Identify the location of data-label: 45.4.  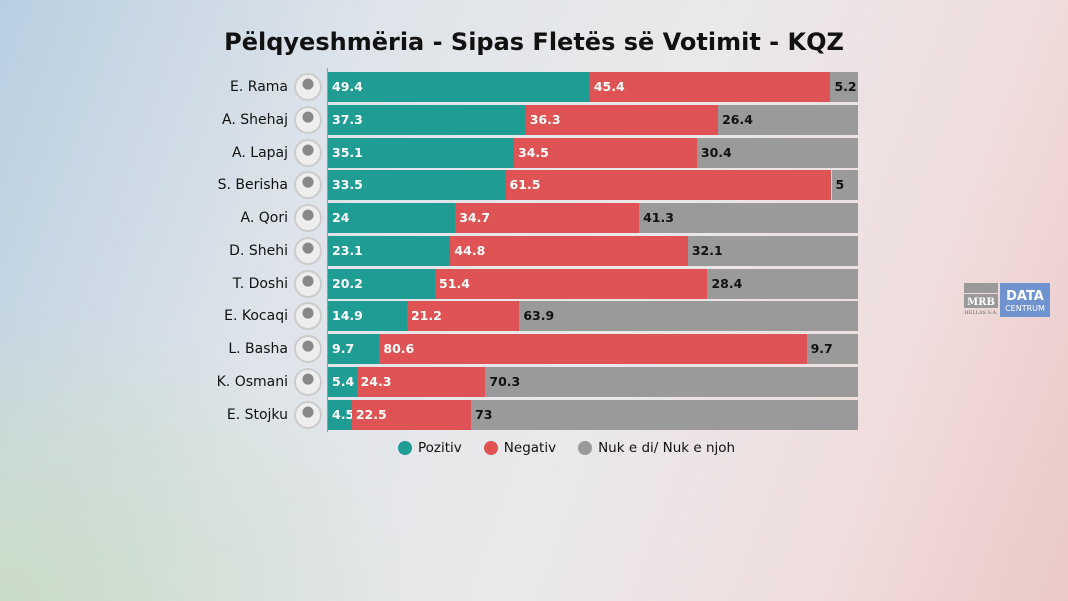
(609, 86).